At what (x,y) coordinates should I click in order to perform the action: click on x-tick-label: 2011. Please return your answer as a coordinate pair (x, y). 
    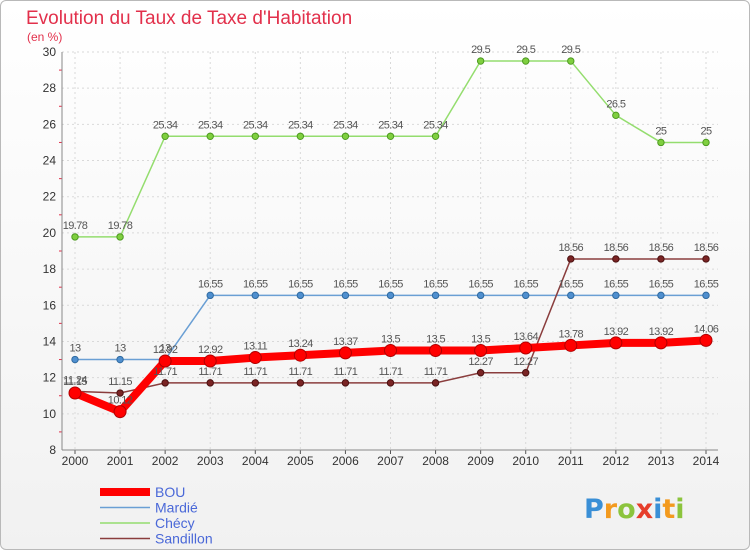
    Looking at the image, I should click on (571, 461).